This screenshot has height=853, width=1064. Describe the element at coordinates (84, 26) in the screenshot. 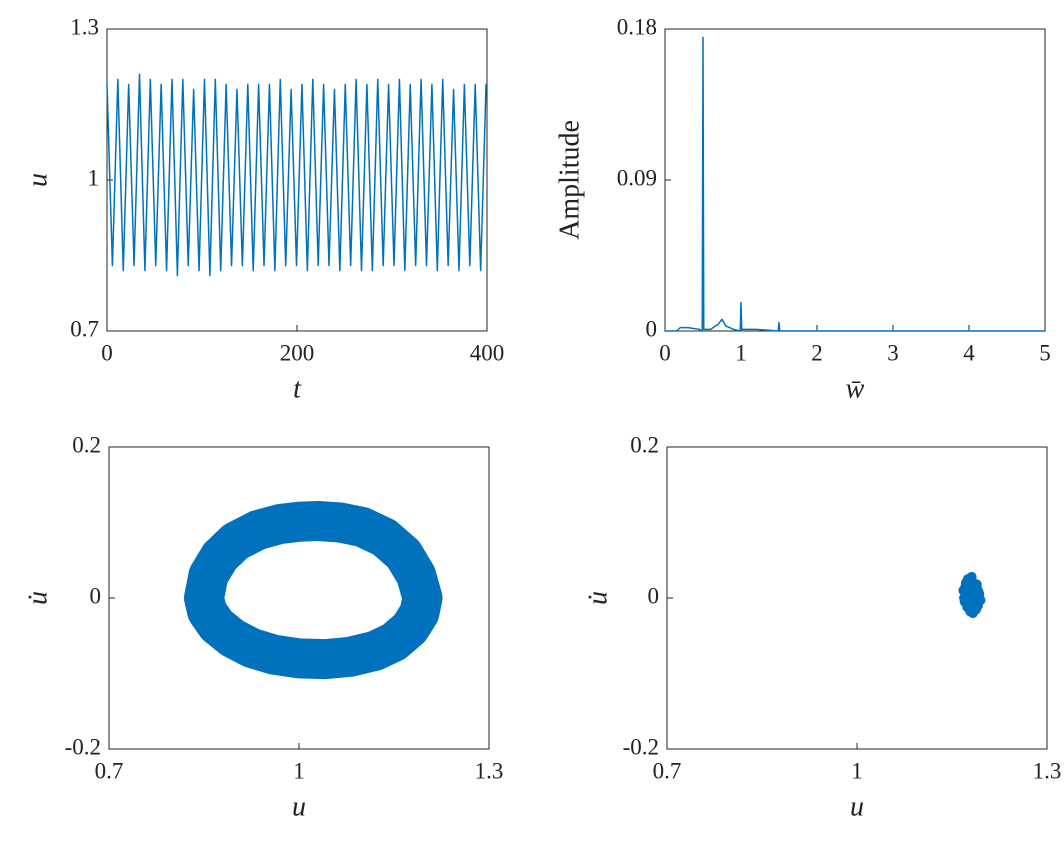

I see `y-tick-label: 1.3` at that location.